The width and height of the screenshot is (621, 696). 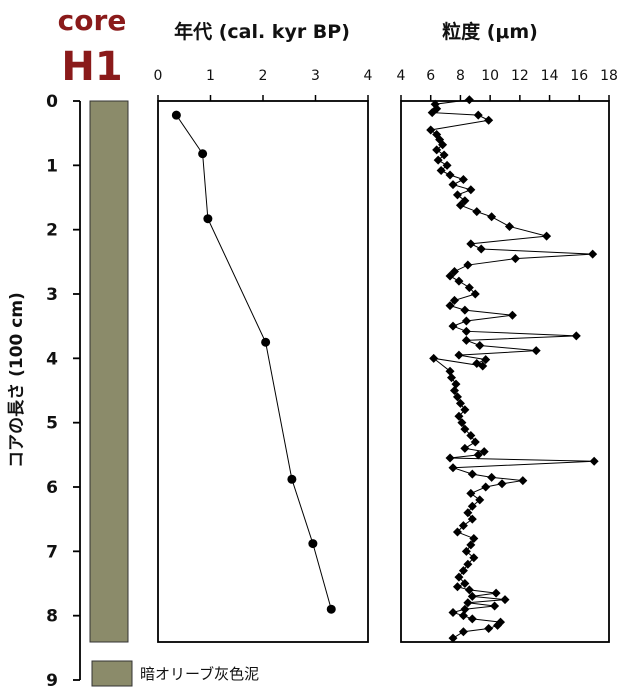 What do you see at coordinates (158, 76) in the screenshot?
I see `x-tick-label: 0` at bounding box center [158, 76].